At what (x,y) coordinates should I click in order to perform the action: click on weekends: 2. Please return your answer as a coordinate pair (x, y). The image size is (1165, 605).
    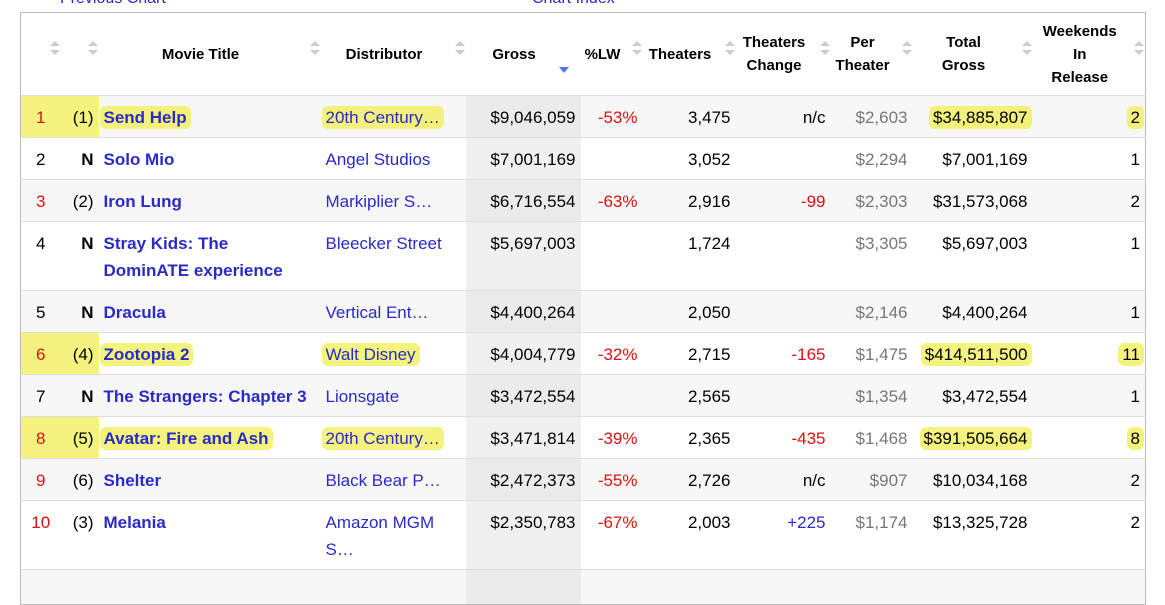
    Looking at the image, I should click on (1135, 117).